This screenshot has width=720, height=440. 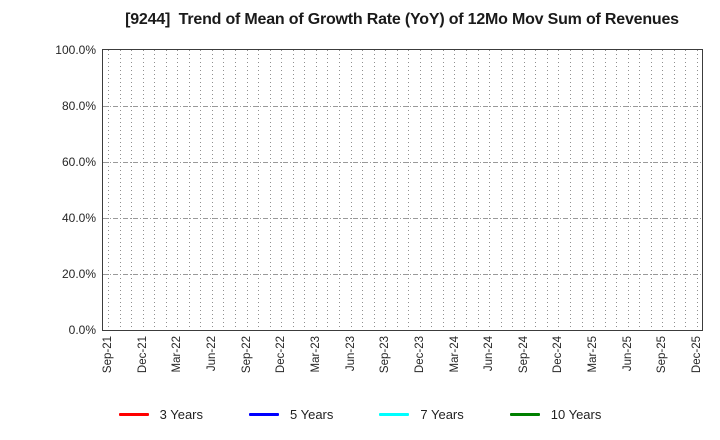 I want to click on y-tick-label: 20.0%, so click(x=78, y=274).